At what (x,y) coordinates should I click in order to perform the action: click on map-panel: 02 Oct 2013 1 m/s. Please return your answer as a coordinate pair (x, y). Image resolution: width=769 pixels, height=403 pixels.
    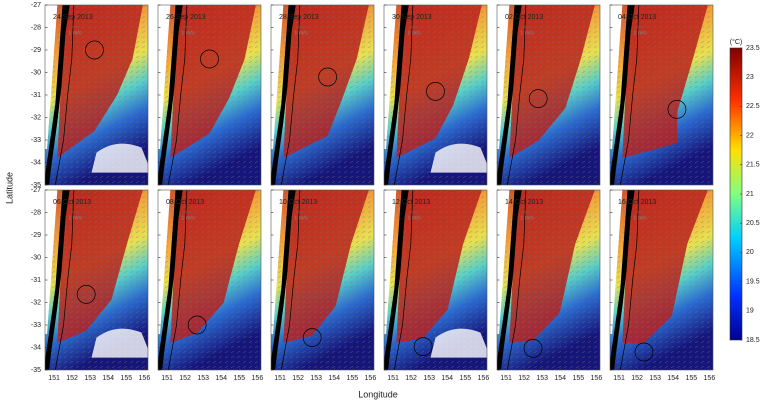
    Looking at the image, I should click on (548, 95).